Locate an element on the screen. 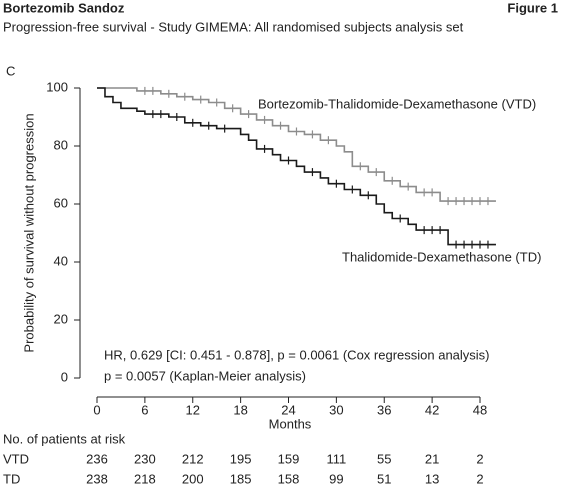 This screenshot has height=489, width=562. risk-value: 99 is located at coordinates (336, 478).